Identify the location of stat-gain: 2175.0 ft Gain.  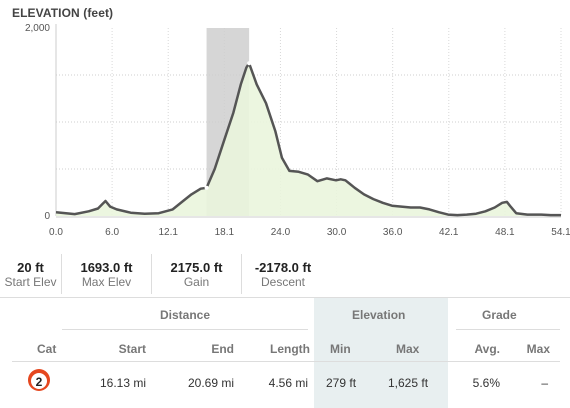
(197, 274).